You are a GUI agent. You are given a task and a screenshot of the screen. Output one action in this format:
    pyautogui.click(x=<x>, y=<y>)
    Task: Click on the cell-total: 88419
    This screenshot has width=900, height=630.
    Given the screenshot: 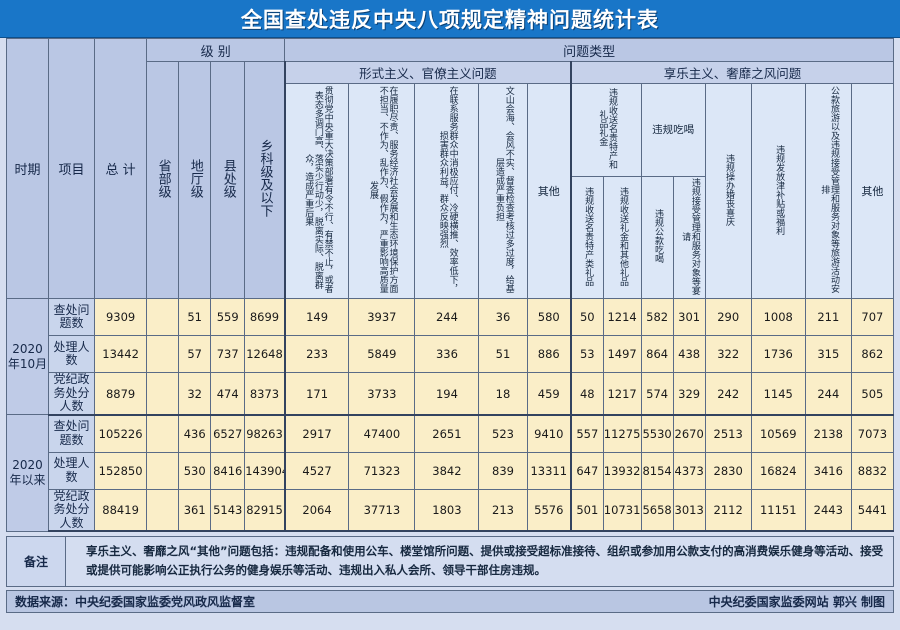 What is the action you would take?
    pyautogui.click(x=121, y=510)
    